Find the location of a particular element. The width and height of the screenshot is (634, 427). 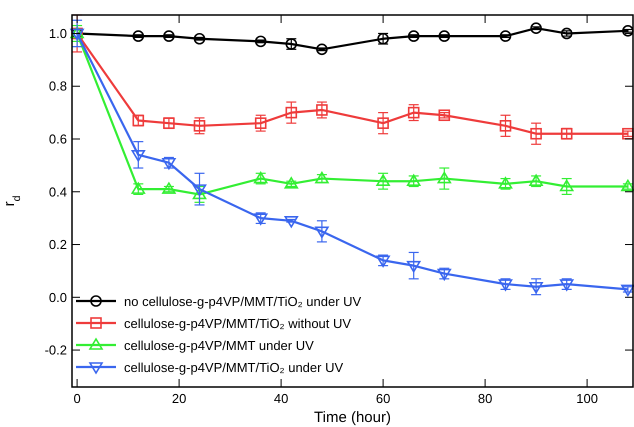

y-tick-label: 0.4 is located at coordinates (57, 192).